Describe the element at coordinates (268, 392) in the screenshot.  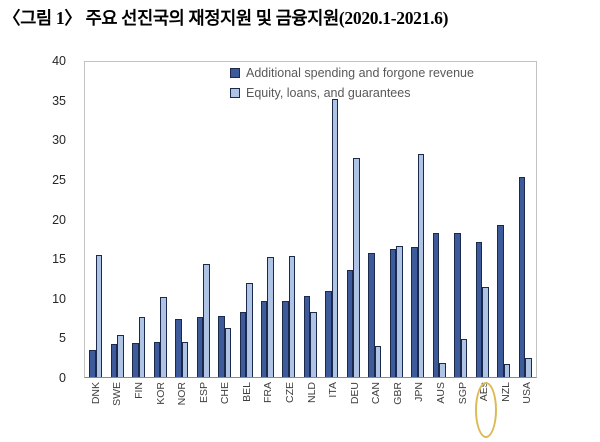
I see `x-axis-label-FRA: FRA` at that location.